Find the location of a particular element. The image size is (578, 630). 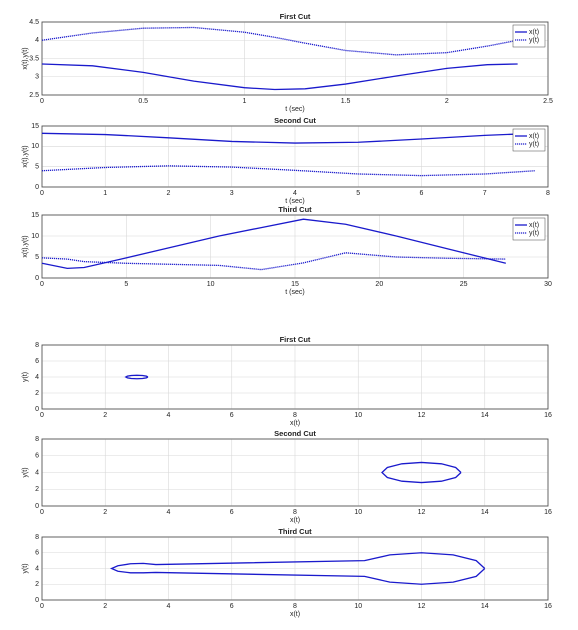

x-tick-label: 20 is located at coordinates (379, 284).